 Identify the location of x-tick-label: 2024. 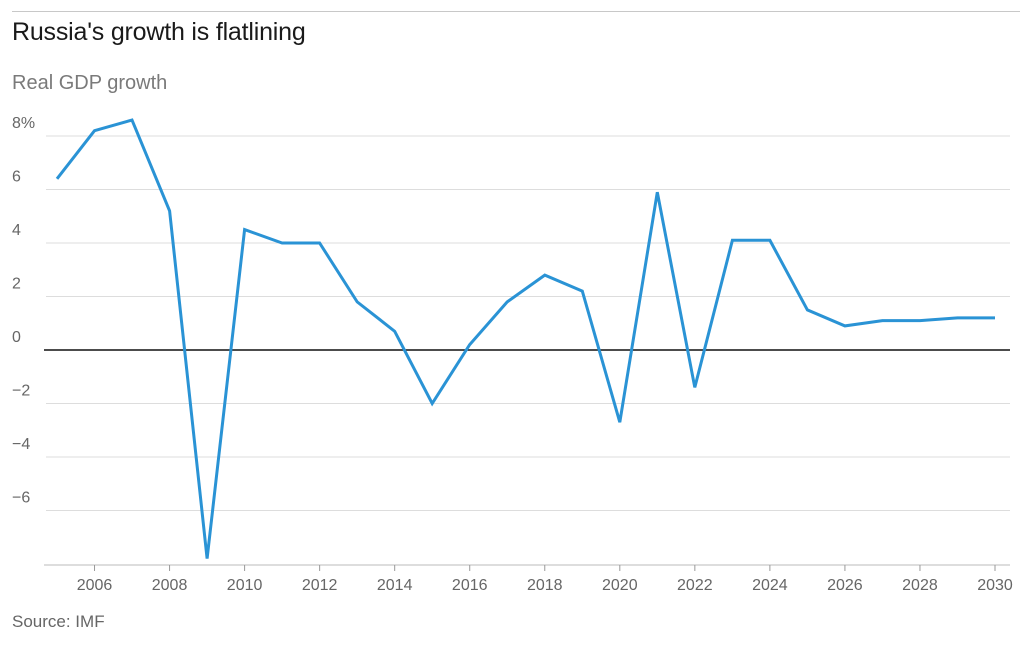
(770, 585).